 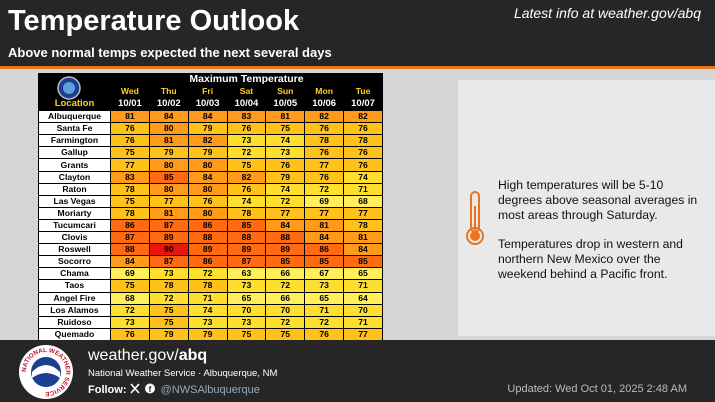 What do you see at coordinates (210, 141) in the screenshot?
I see `row: Farmington 76 81 82 73 74 78 78` at bounding box center [210, 141].